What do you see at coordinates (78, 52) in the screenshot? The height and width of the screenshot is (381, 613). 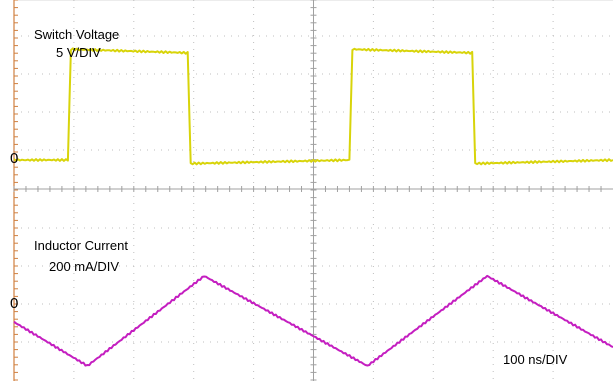 I see `switch-voltage-scale: 5 V/DIV` at bounding box center [78, 52].